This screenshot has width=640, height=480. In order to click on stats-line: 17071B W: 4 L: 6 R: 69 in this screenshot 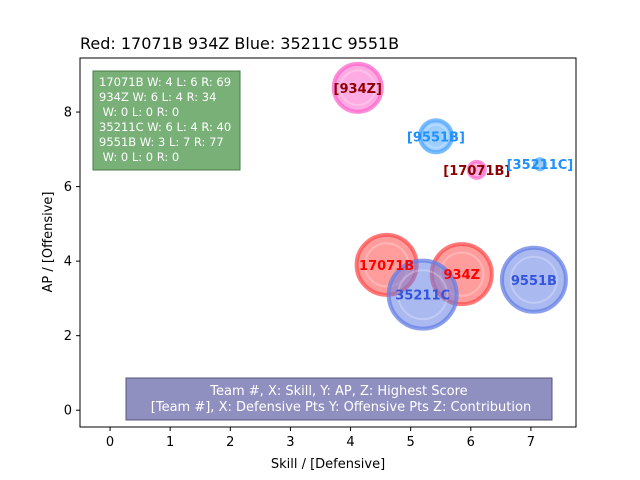, I will do `click(165, 82)`.